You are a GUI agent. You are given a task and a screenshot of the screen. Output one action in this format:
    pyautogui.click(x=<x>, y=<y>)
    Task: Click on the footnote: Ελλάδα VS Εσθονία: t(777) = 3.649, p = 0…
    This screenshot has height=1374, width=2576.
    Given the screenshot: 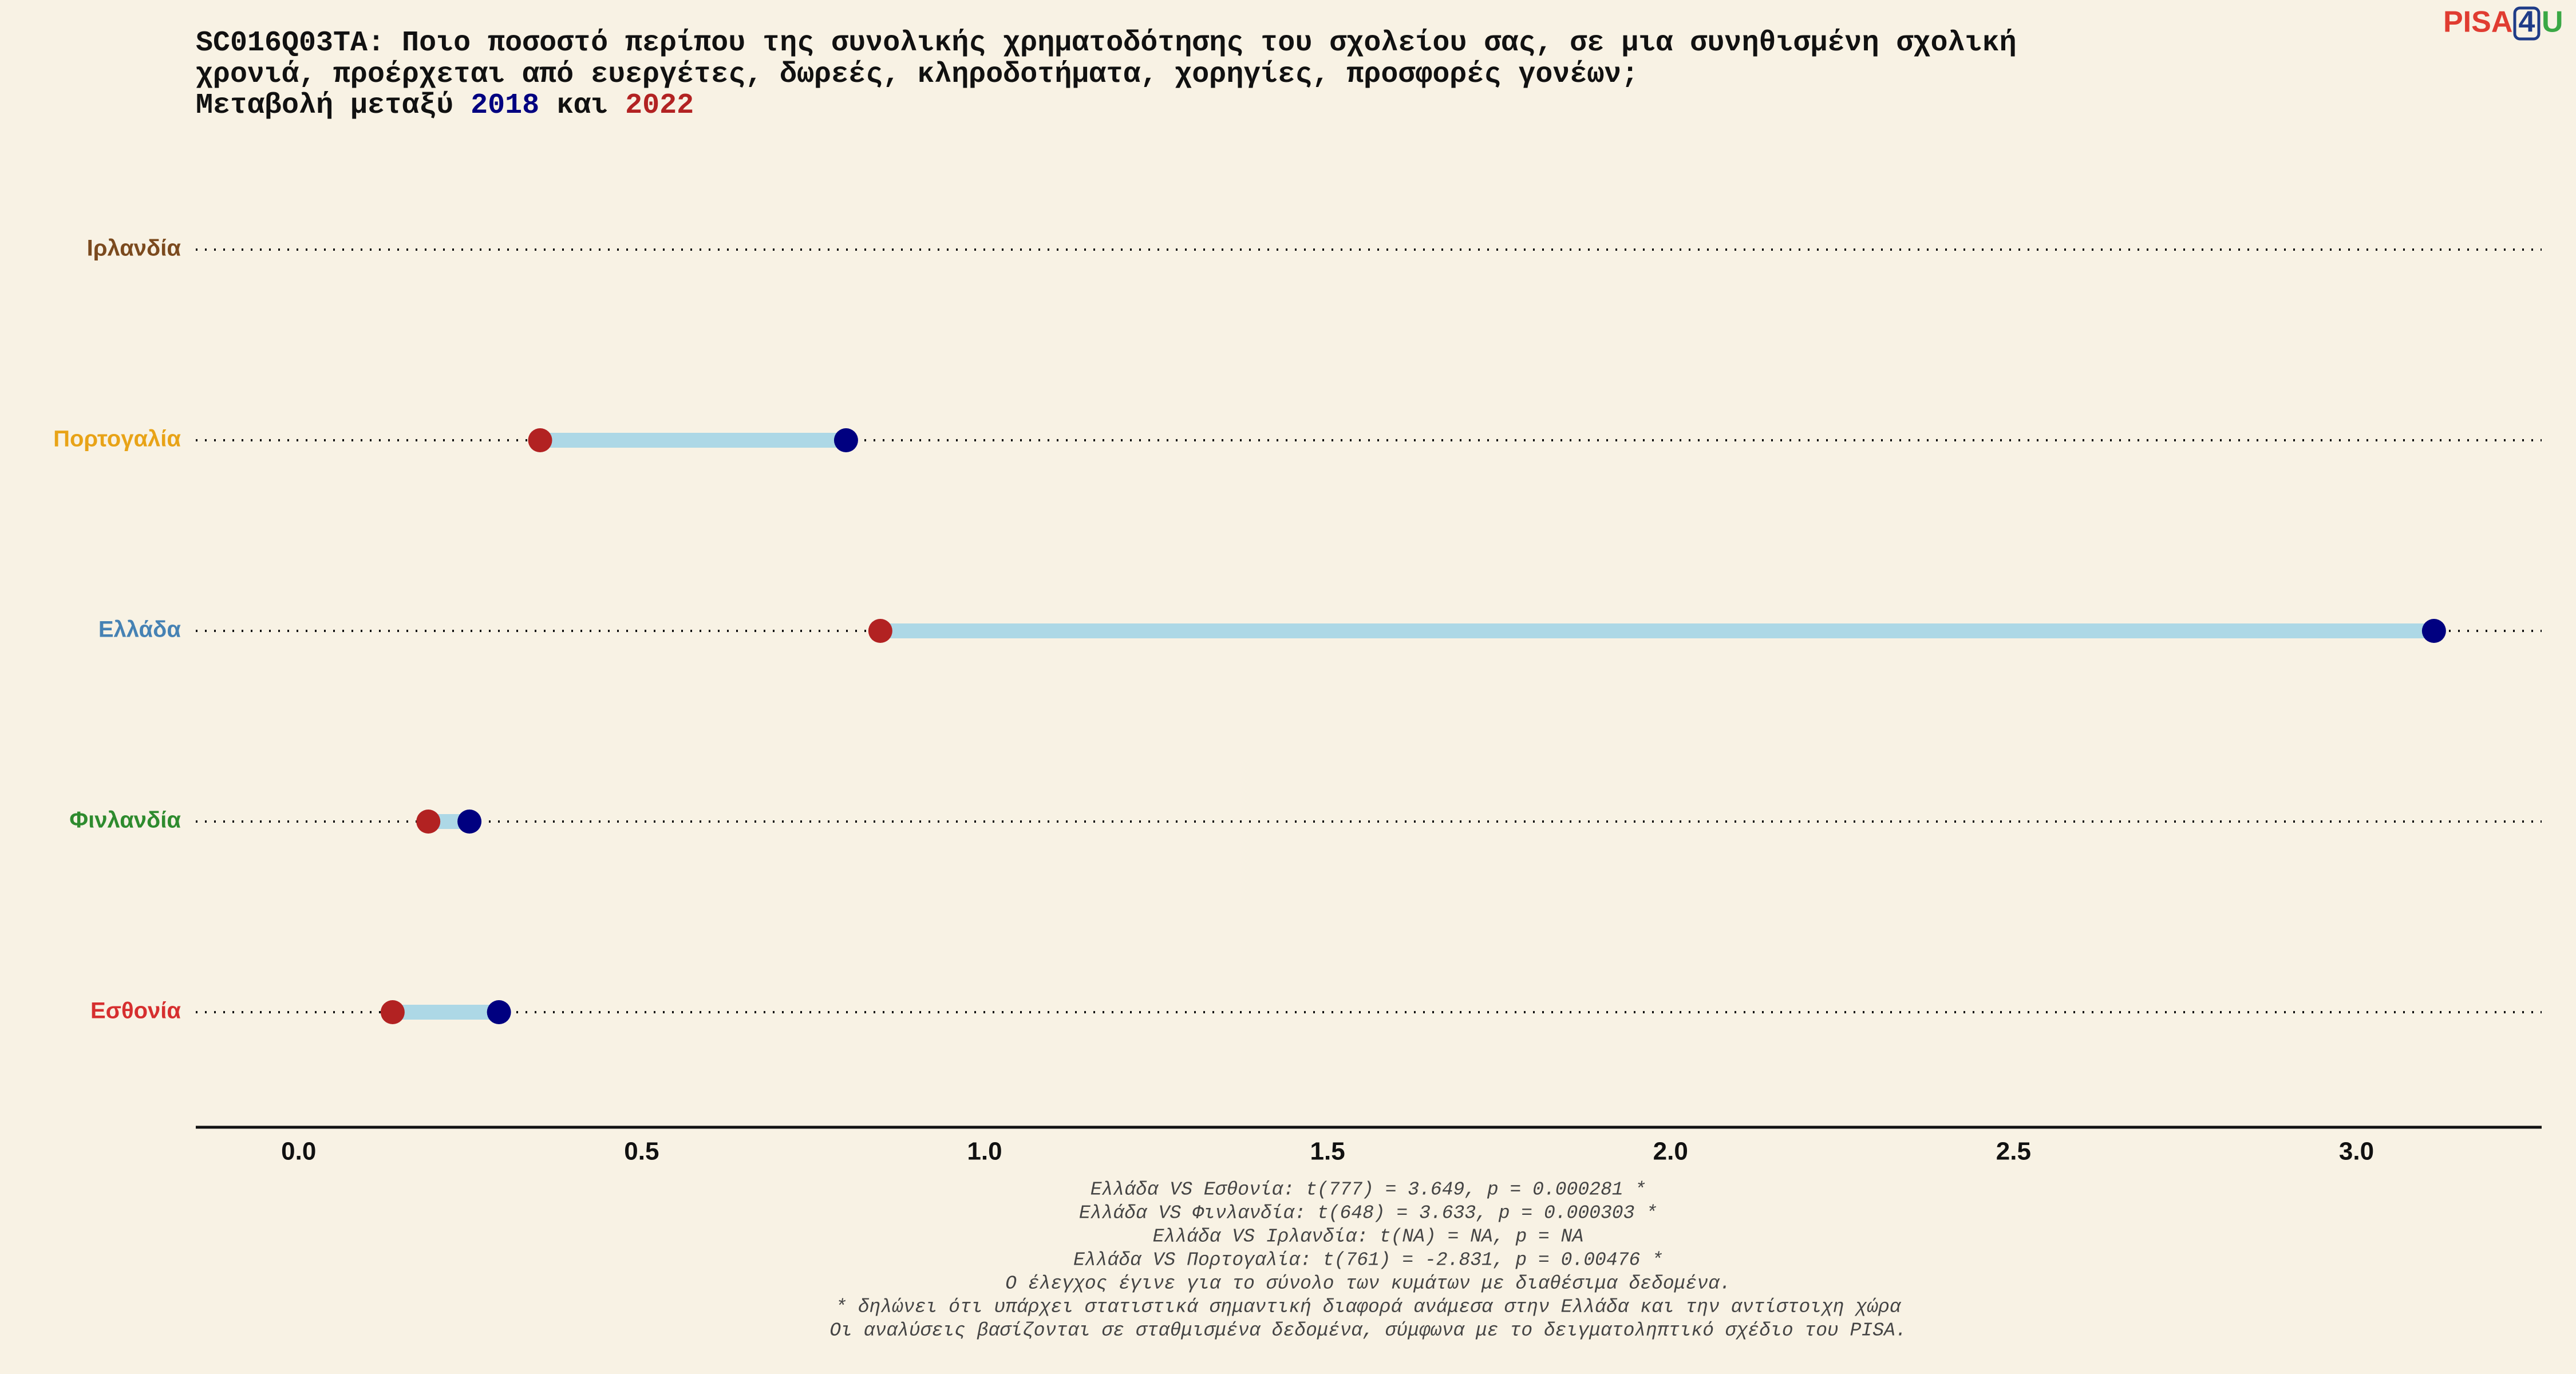 What is the action you would take?
    pyautogui.click(x=1368, y=1190)
    